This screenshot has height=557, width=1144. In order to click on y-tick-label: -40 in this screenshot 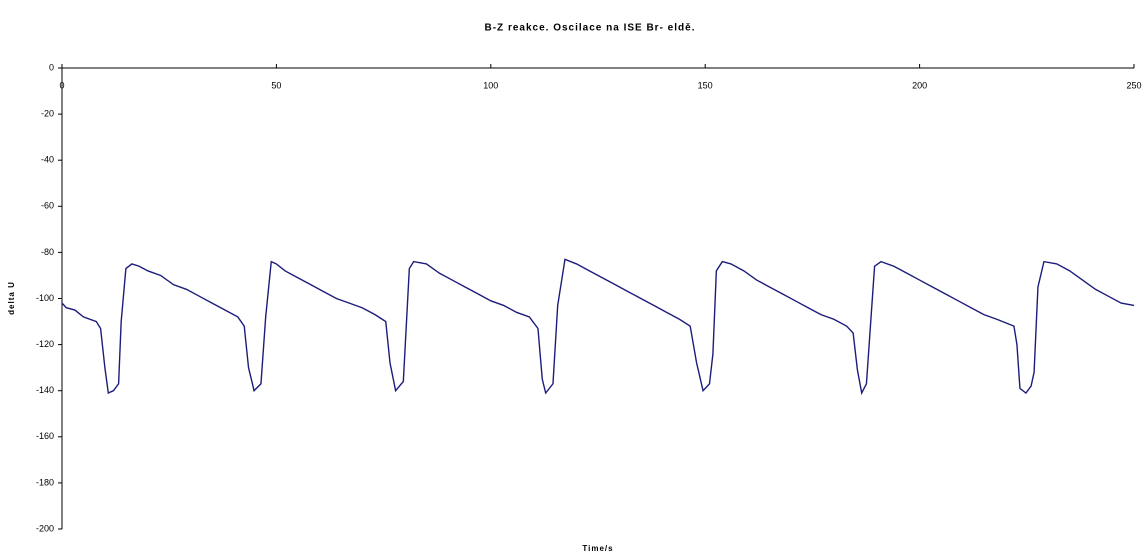, I will do `click(47, 160)`.